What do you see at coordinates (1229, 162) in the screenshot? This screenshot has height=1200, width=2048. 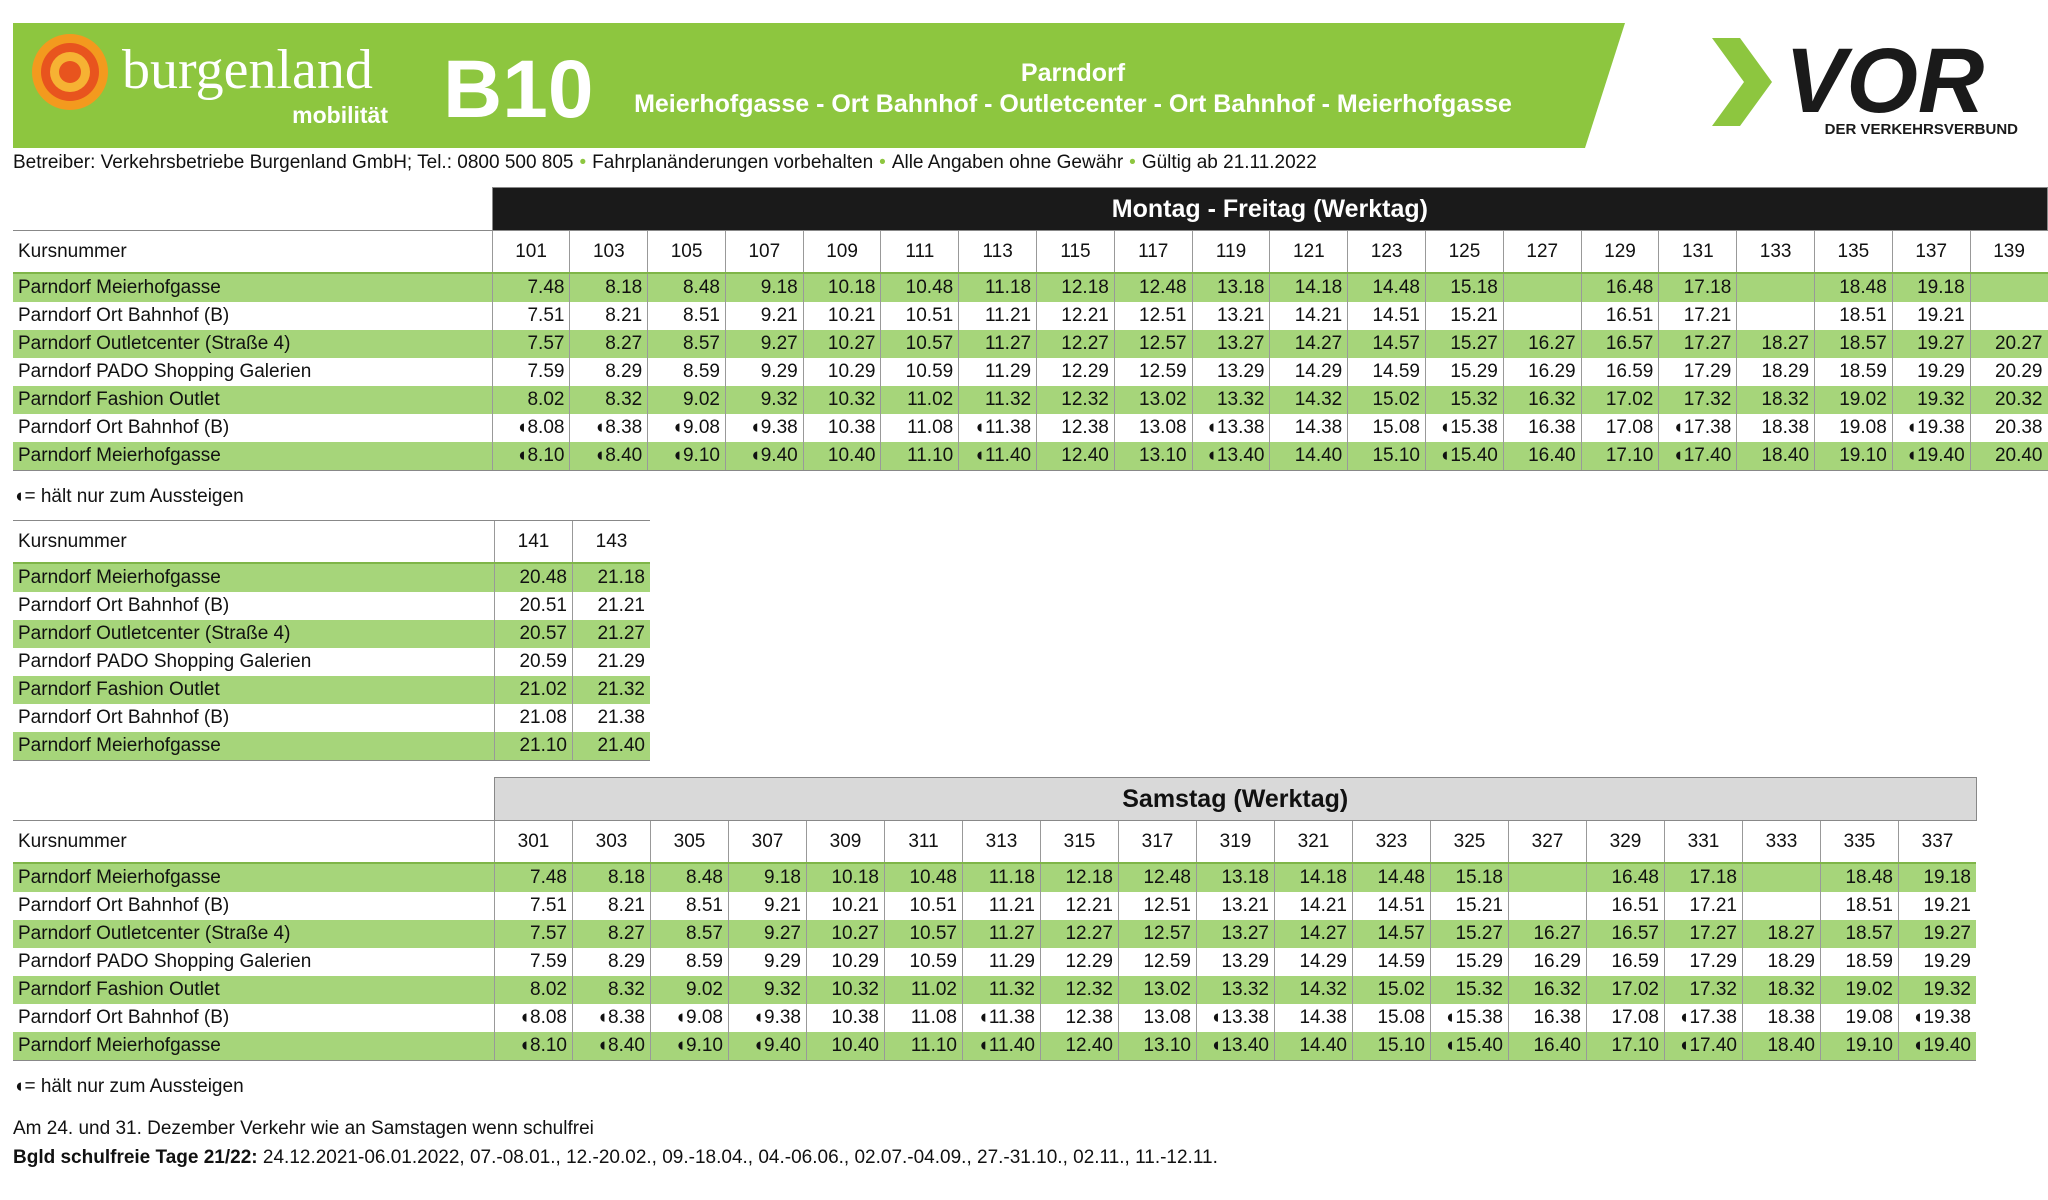 I see `info-item: Gültig ab 21.11.2022` at bounding box center [1229, 162].